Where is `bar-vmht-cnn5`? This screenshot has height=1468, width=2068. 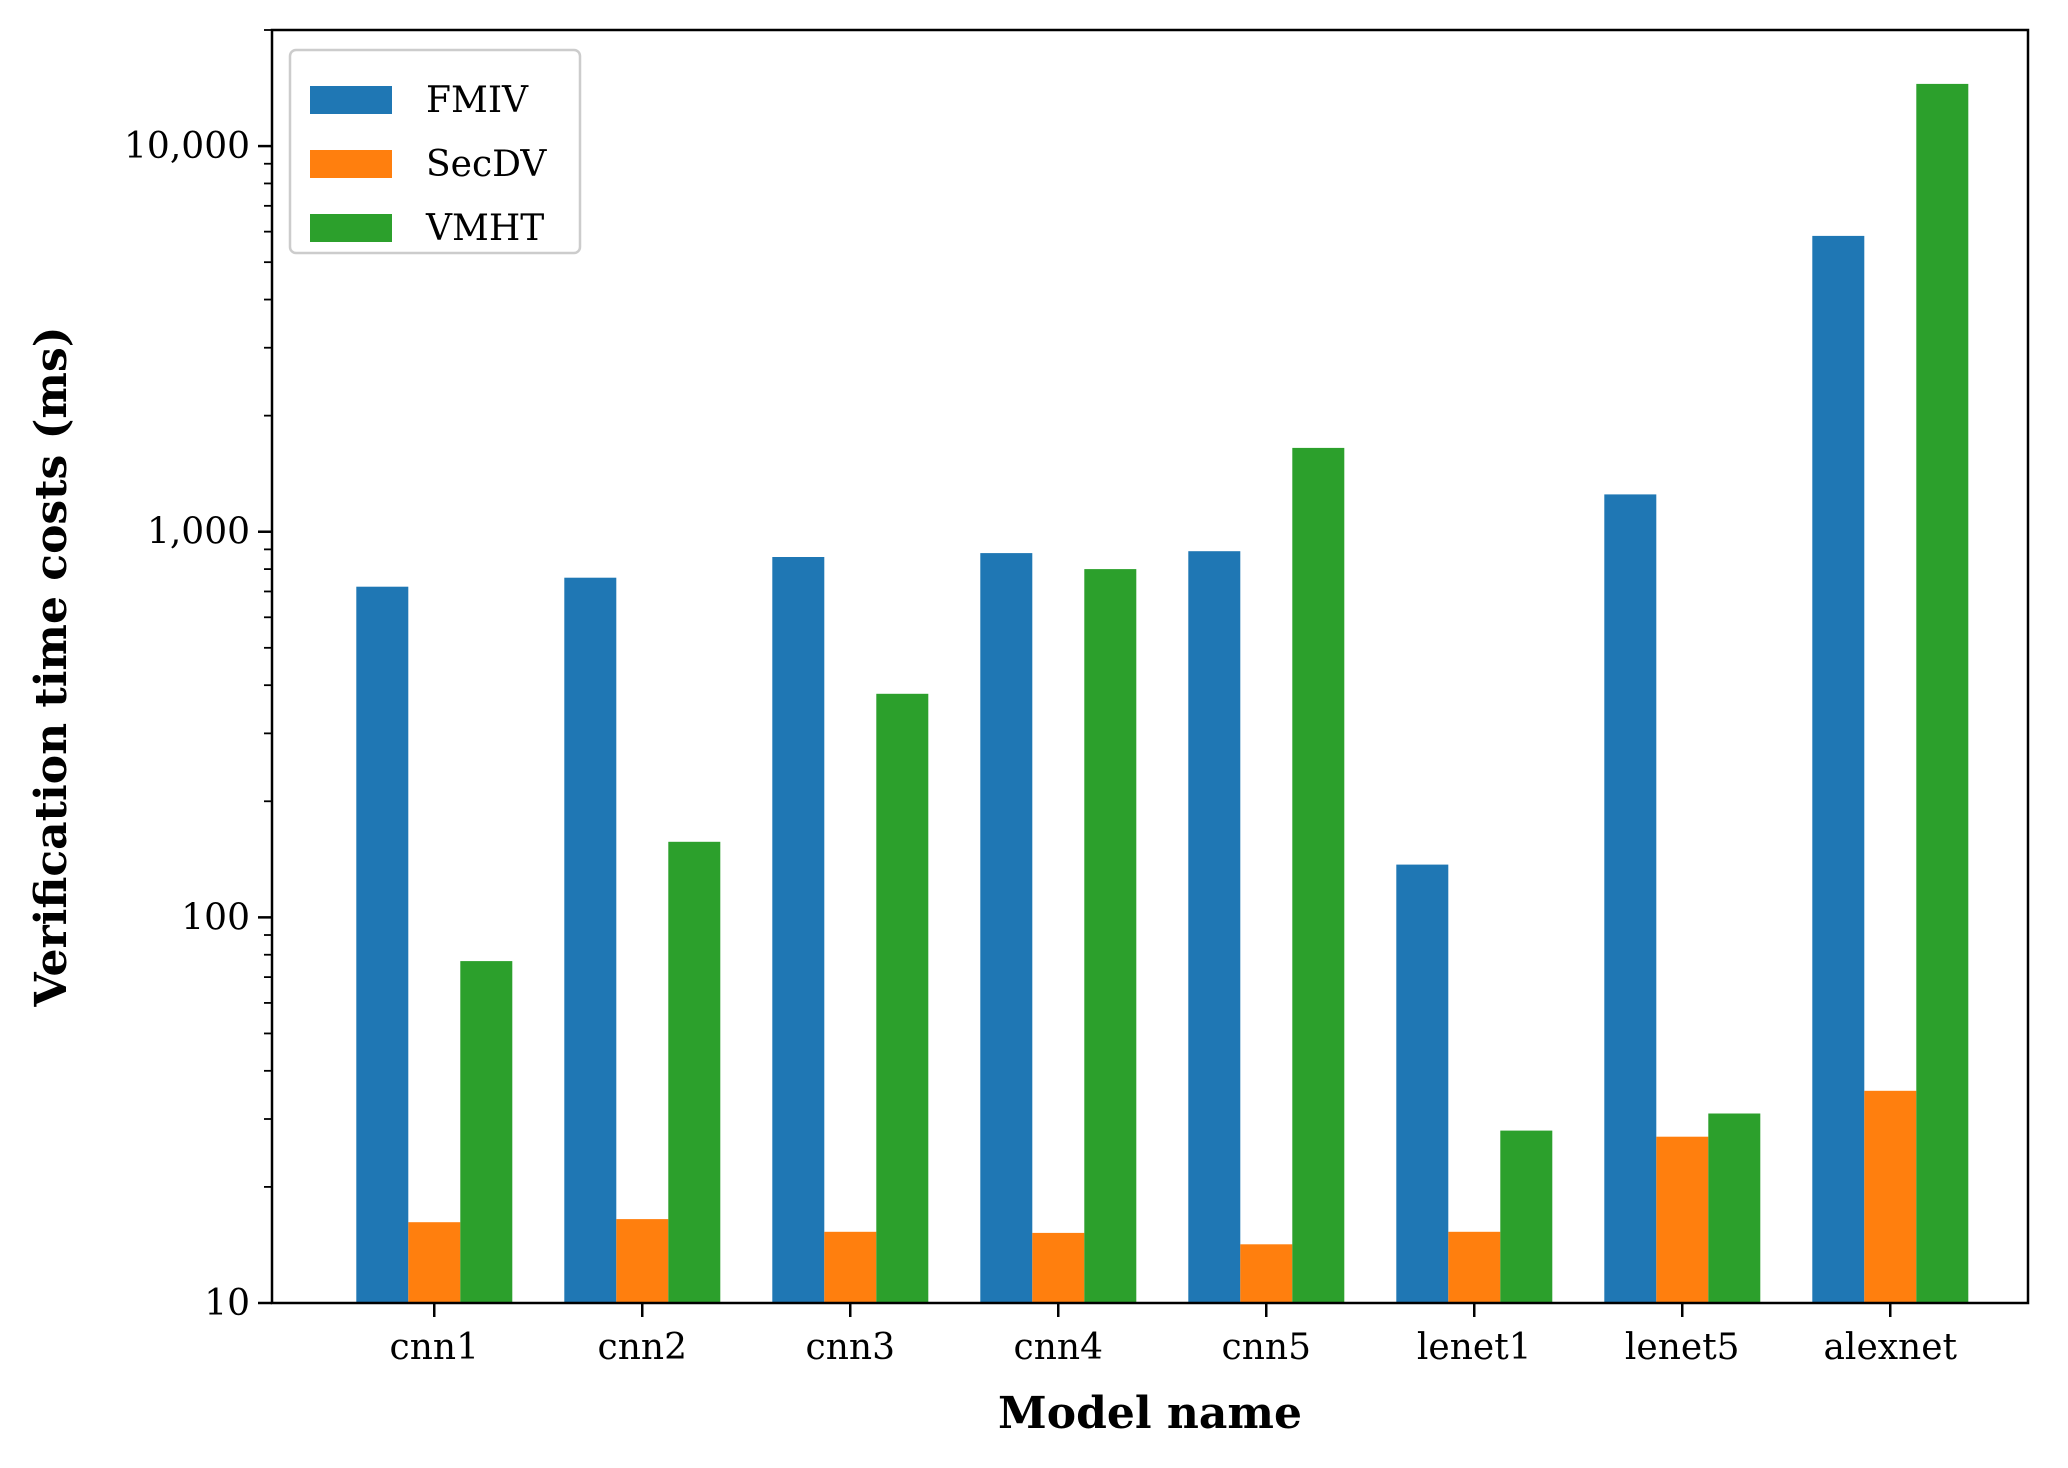 bar-vmht-cnn5 is located at coordinates (1318, 875).